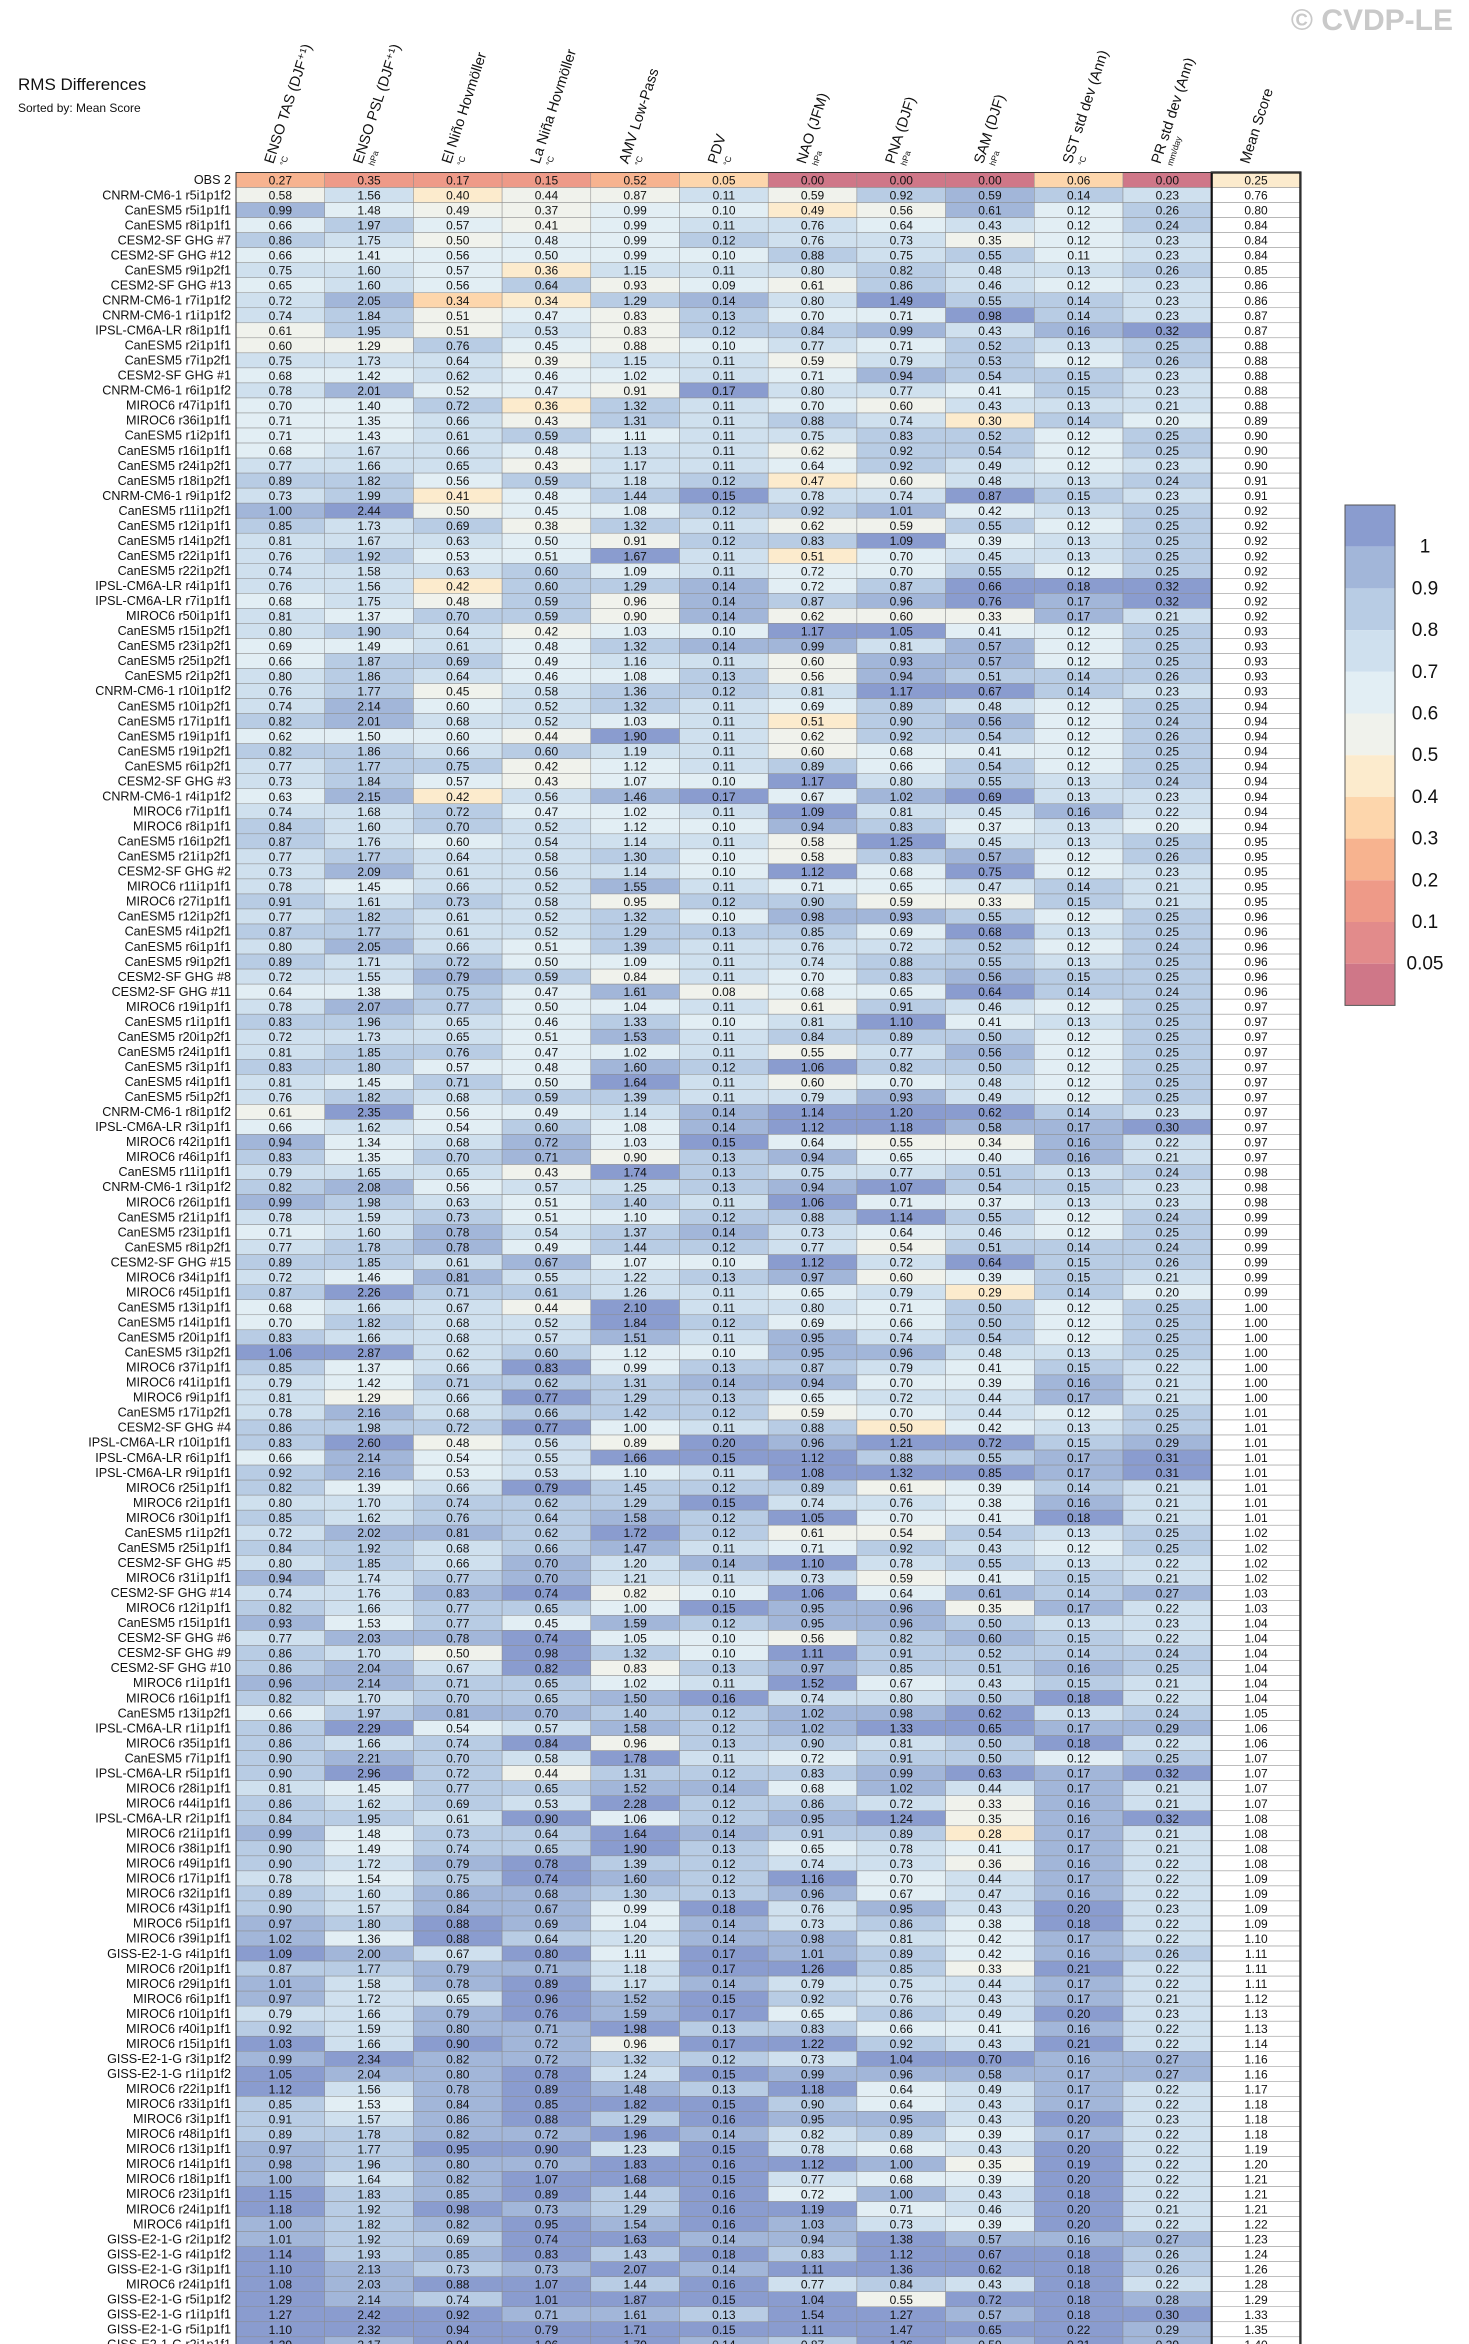  What do you see at coordinates (547, 376) in the screenshot?
I see `cell-value: 0.46` at bounding box center [547, 376].